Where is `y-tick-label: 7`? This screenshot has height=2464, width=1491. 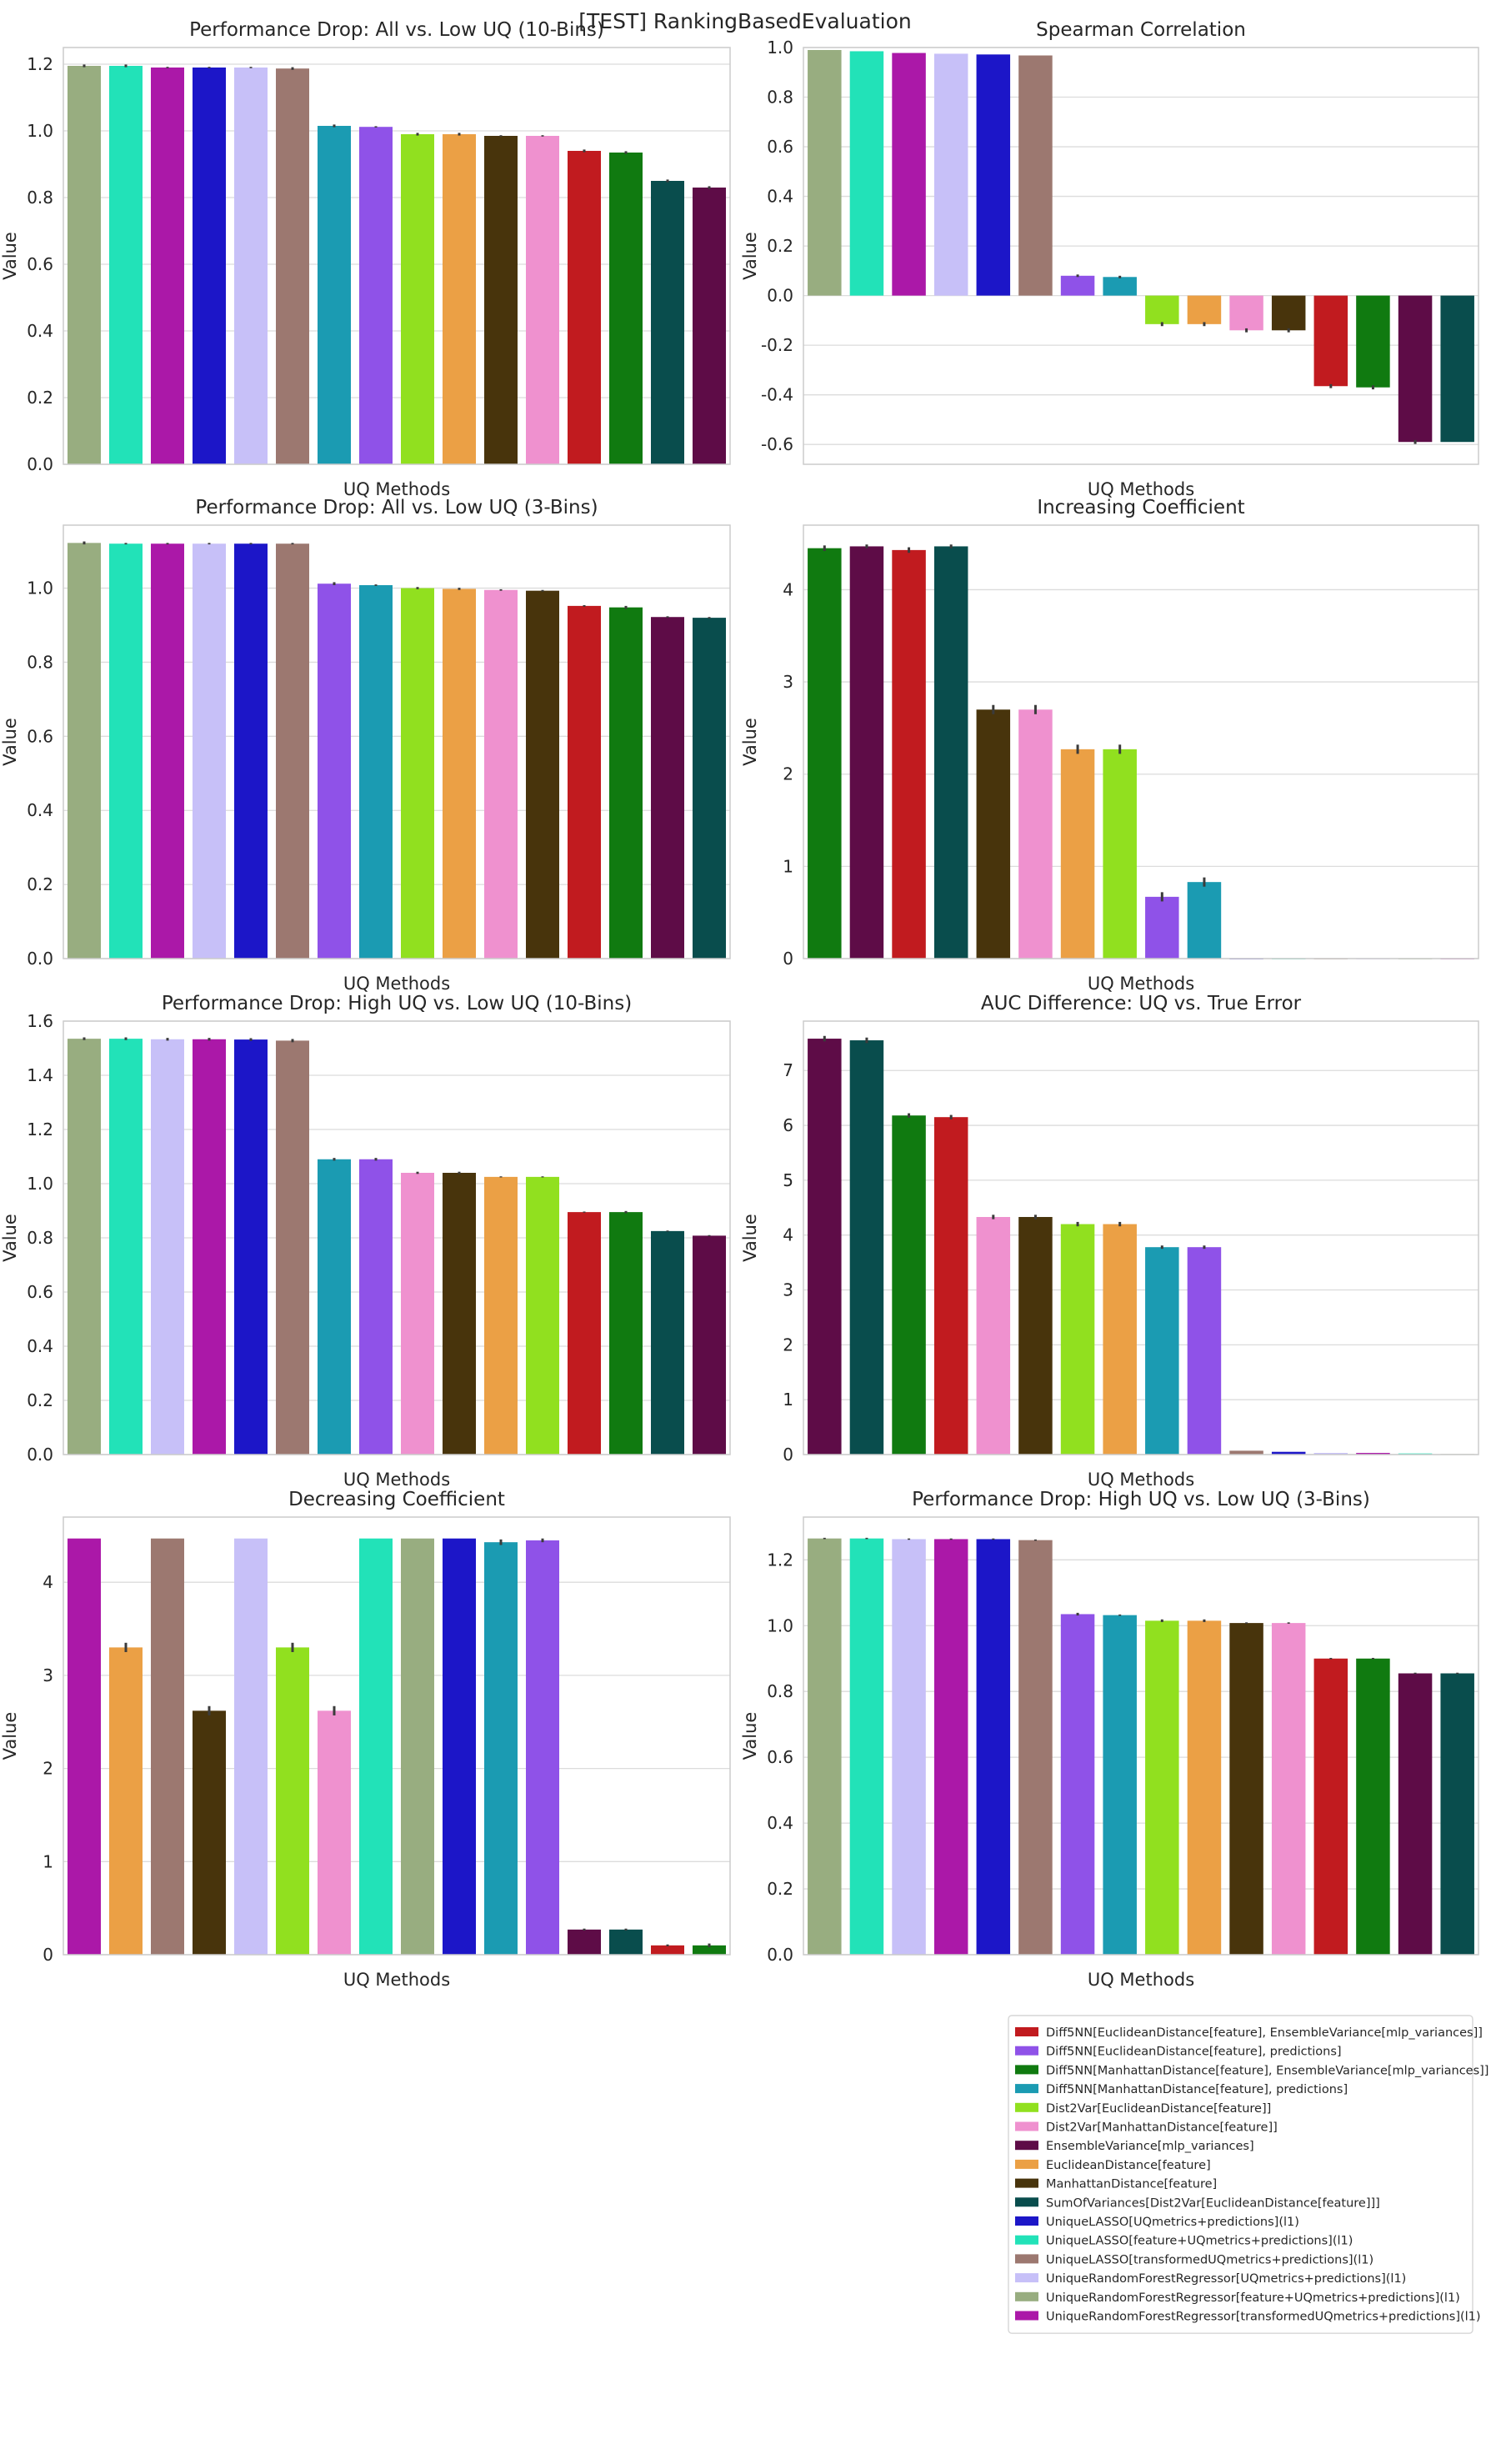
y-tick-label: 7 is located at coordinates (788, 1070).